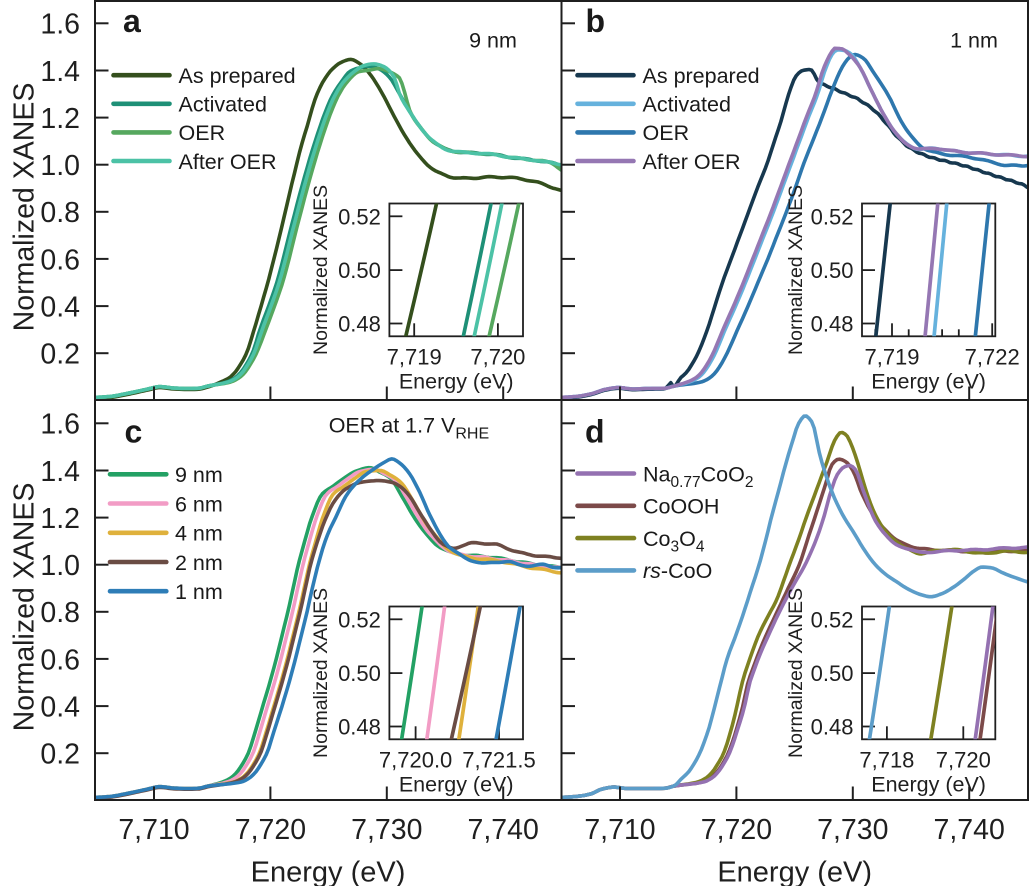 The height and width of the screenshot is (891, 1029). I want to click on svg-text: b, so click(596, 21).